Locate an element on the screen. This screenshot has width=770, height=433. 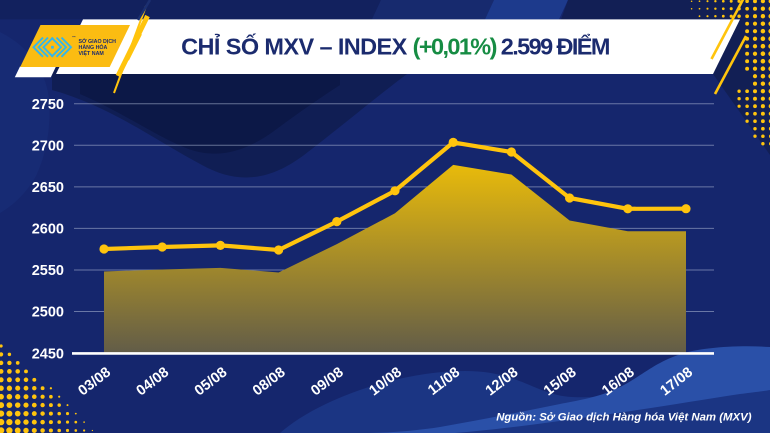
svg-text: HÀNG HÓA is located at coordinates (93, 47).